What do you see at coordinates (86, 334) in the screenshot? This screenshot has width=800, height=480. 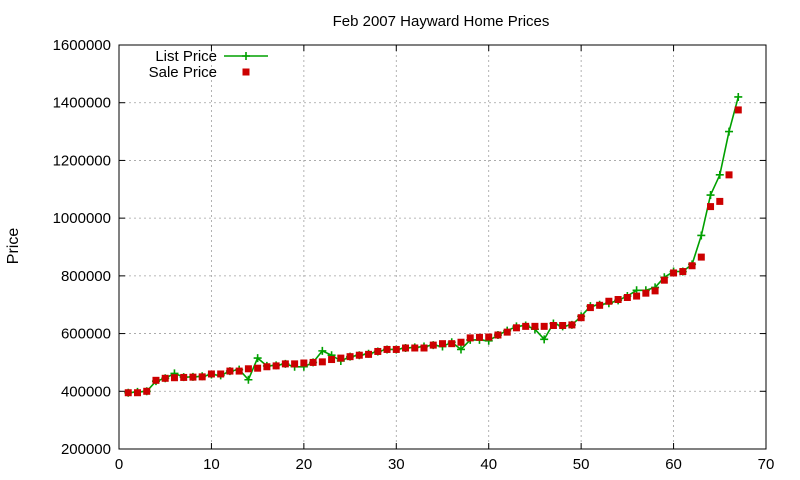 I see `y-tick-label: 600000` at bounding box center [86, 334].